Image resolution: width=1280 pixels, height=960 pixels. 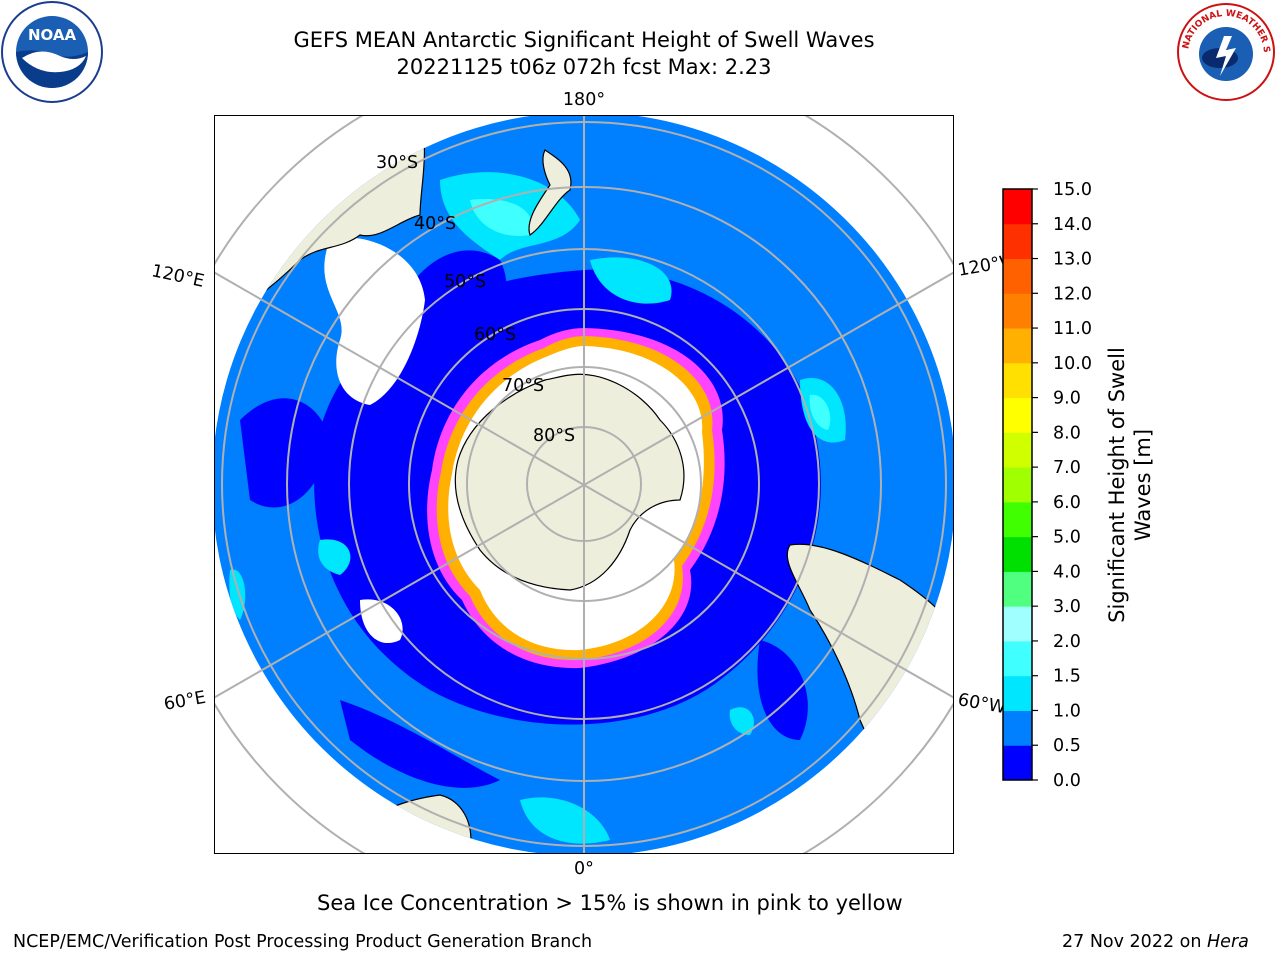 I want to click on colorbar-tick-label: 2.0, so click(x=1067, y=642).